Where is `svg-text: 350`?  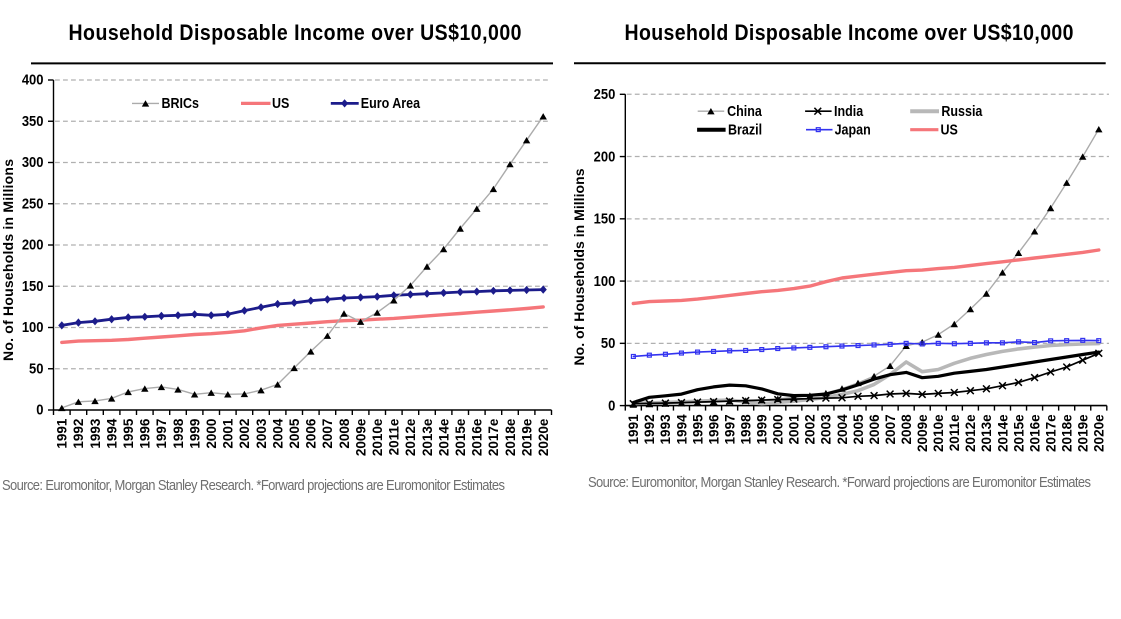
svg-text: 350 is located at coordinates (33, 120).